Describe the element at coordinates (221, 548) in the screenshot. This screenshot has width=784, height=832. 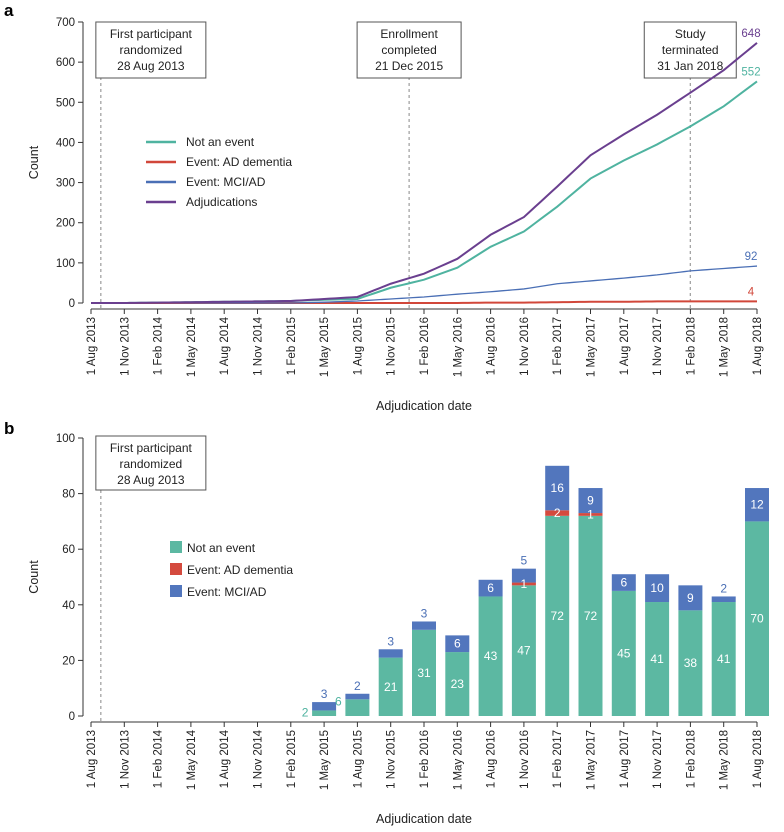
I see `legend-label-not-an-event: Not an event` at that location.